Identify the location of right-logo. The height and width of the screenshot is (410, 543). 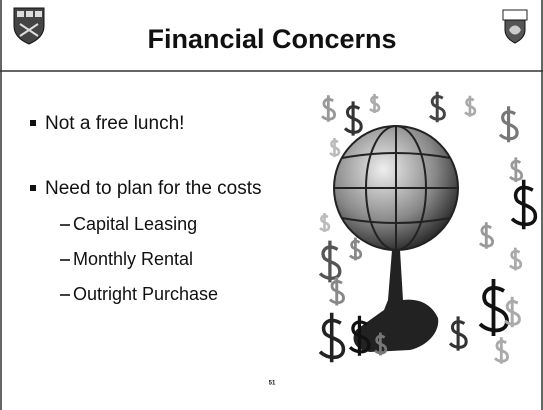
(515, 26).